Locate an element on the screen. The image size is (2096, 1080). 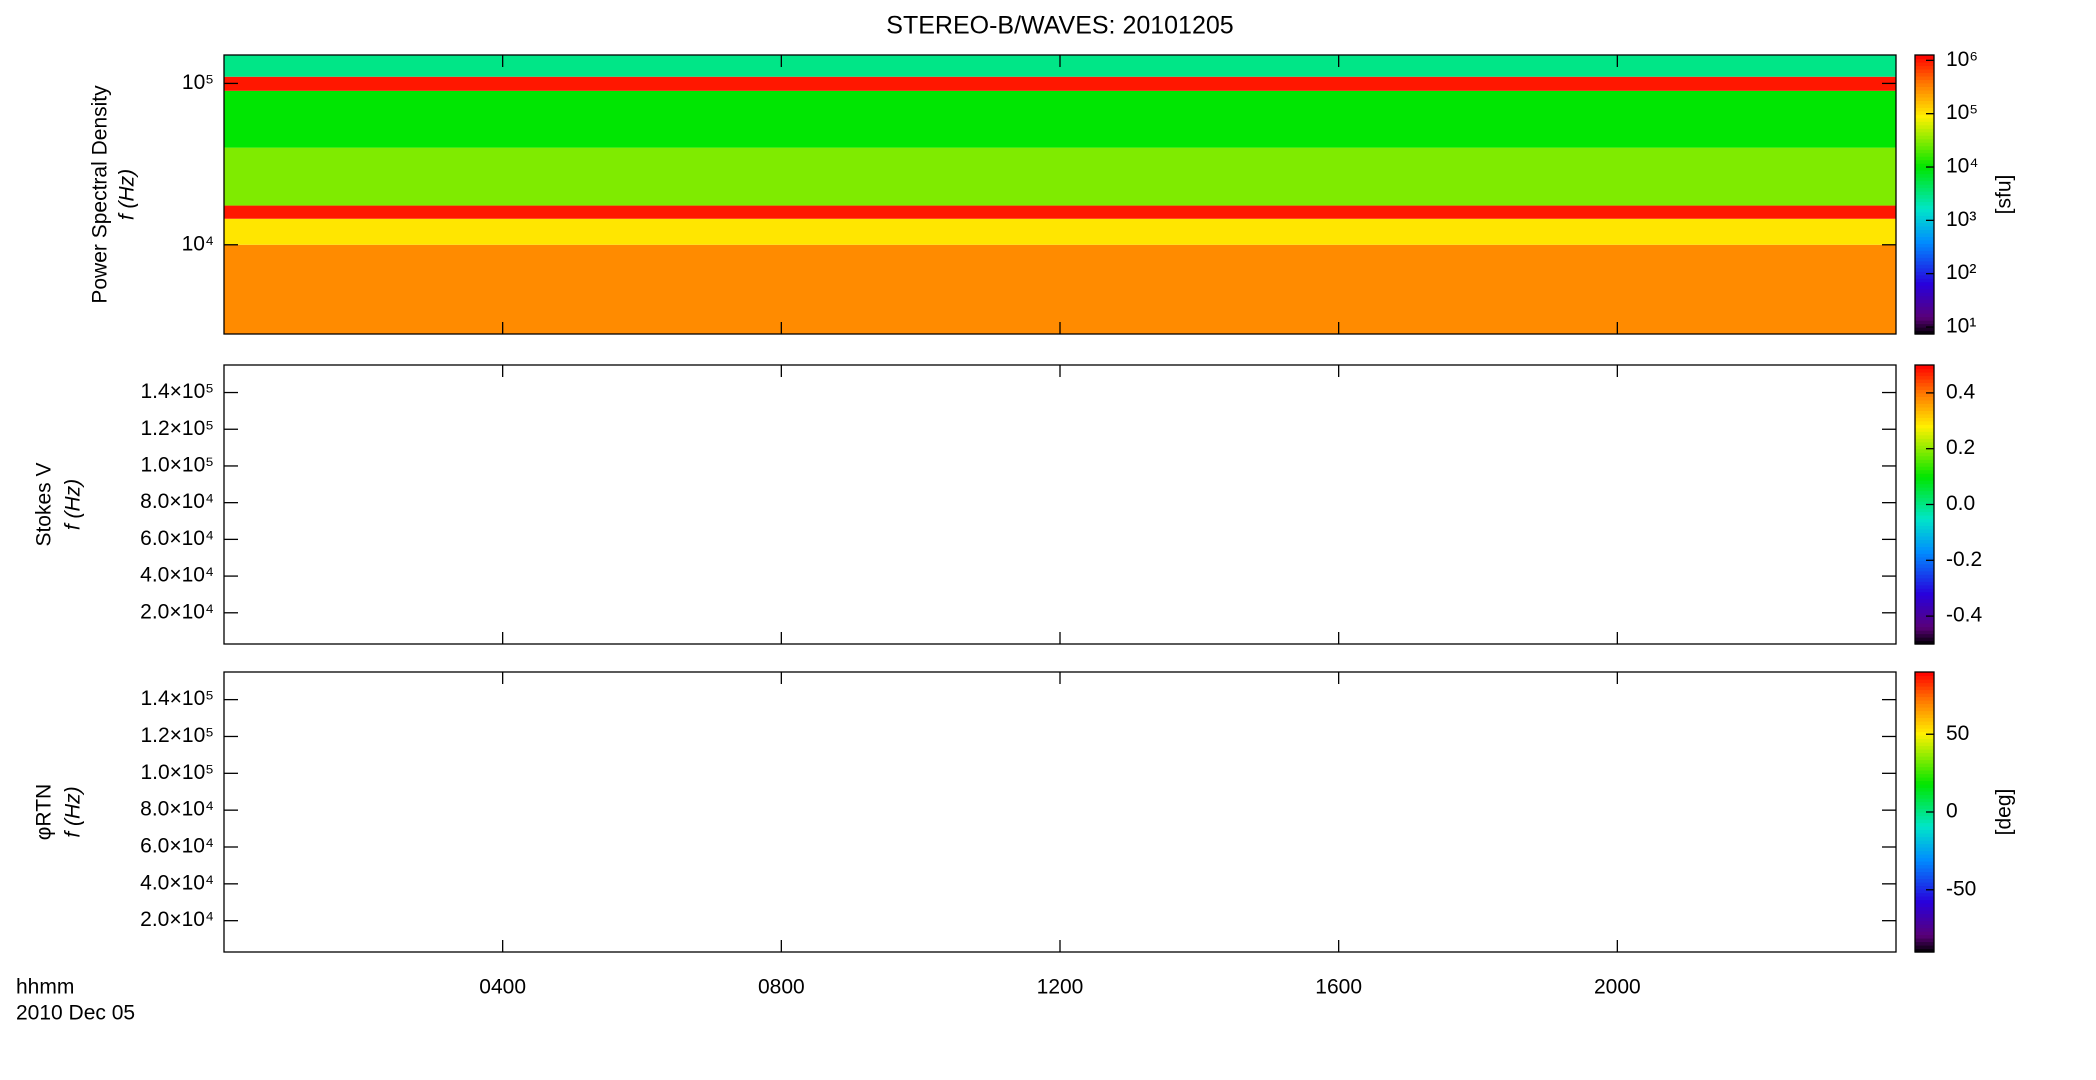
colorbar-tick-label: 10³ is located at coordinates (1961, 219).